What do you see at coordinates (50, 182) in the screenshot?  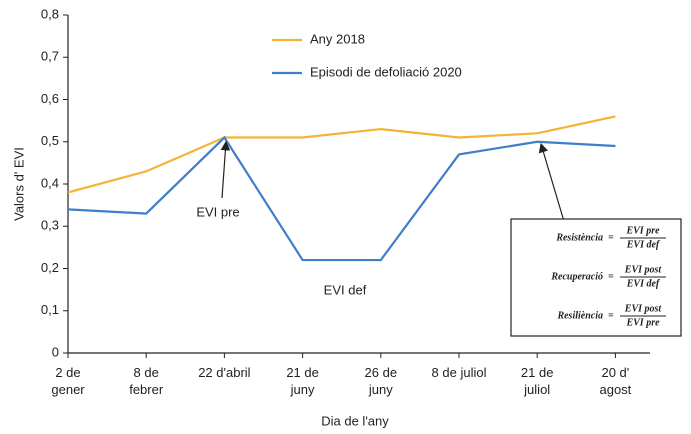 I see `y-tick-label: 0,4` at bounding box center [50, 182].